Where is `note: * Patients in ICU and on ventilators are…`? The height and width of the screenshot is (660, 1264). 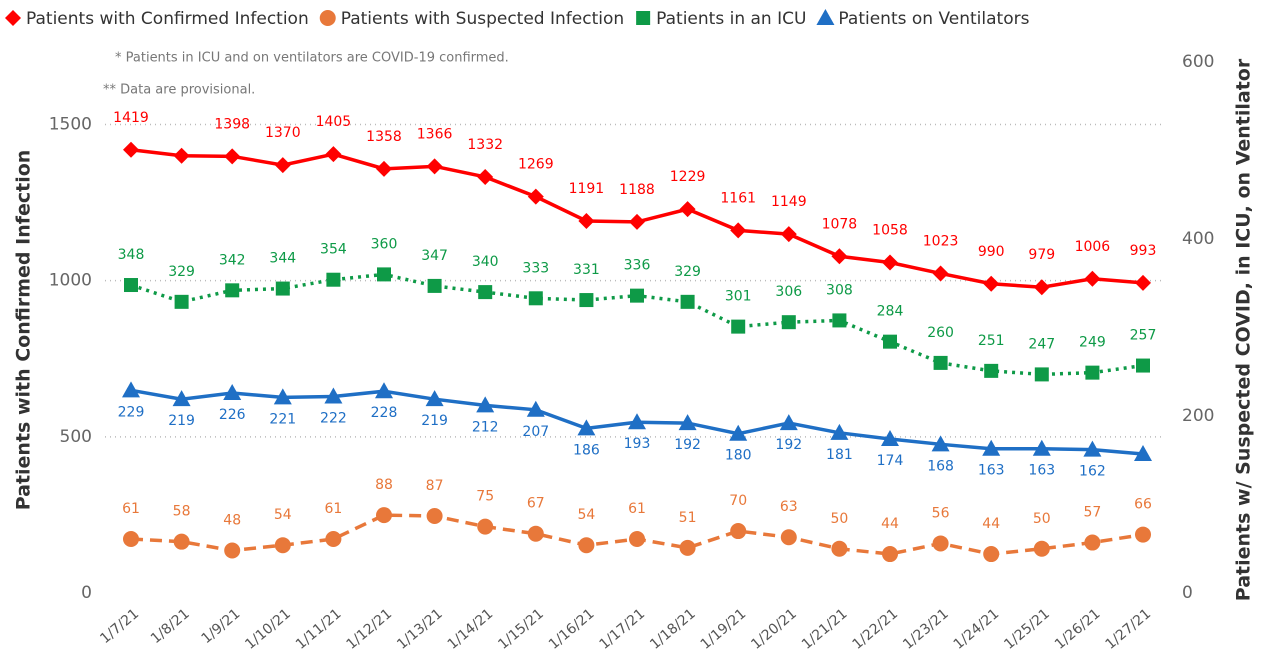 note: * Patients in ICU and on ventilators are… is located at coordinates (312, 58).